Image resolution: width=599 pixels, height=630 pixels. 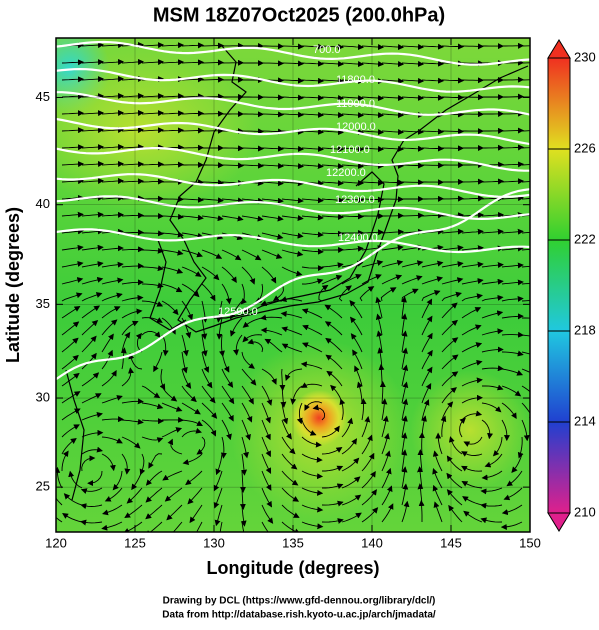 What do you see at coordinates (585, 56) in the screenshot?
I see `colorbar-tick-label: 230` at bounding box center [585, 56].